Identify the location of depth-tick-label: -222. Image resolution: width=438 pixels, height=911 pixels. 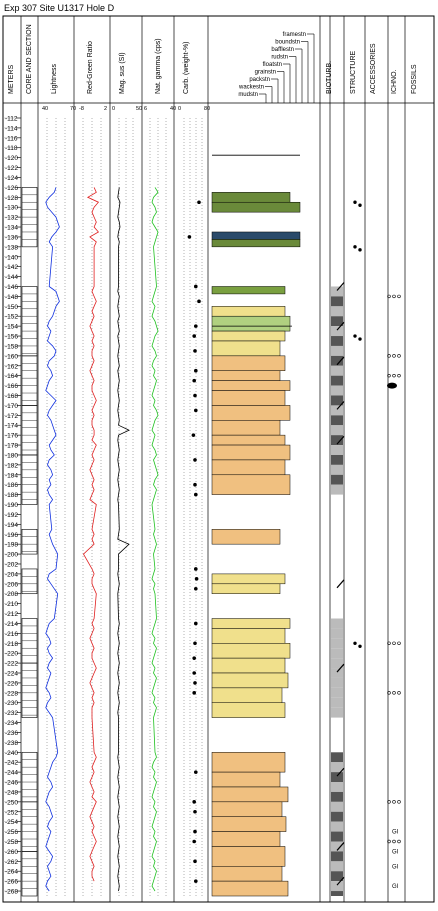
(11, 664).